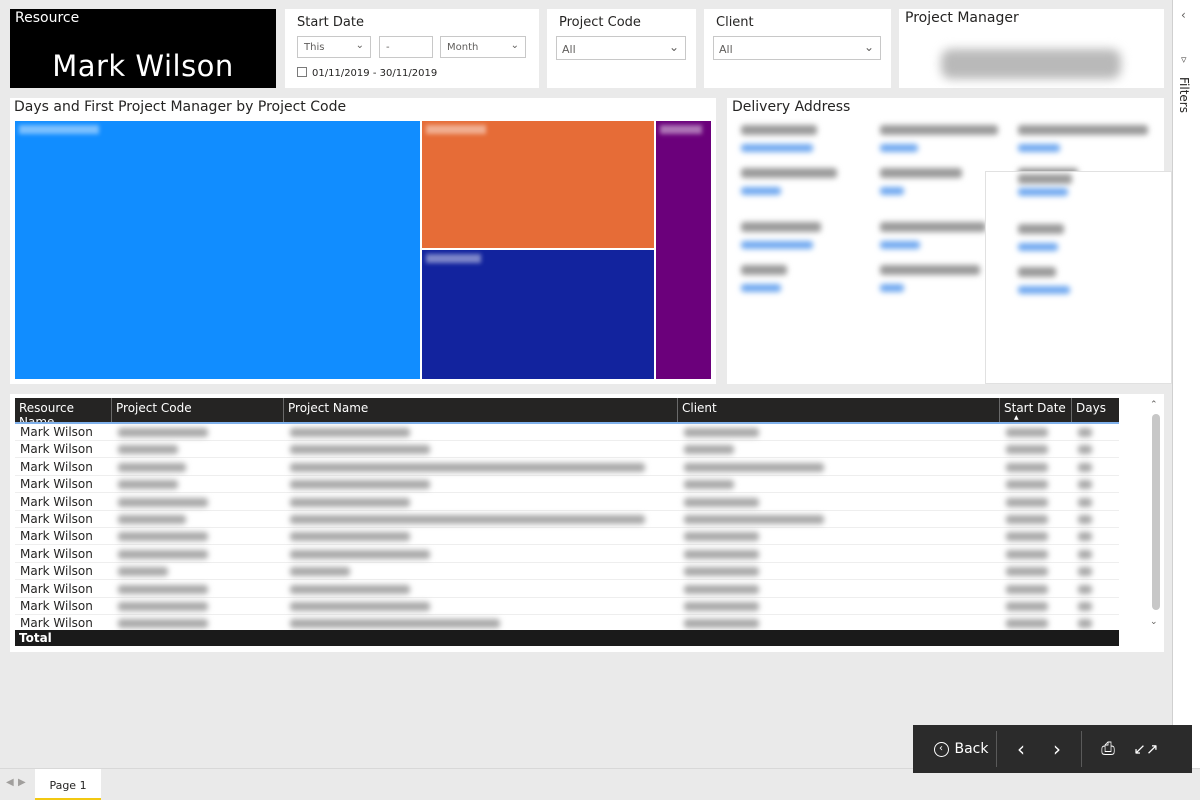  I want to click on column-header-client: Client, so click(839, 410).